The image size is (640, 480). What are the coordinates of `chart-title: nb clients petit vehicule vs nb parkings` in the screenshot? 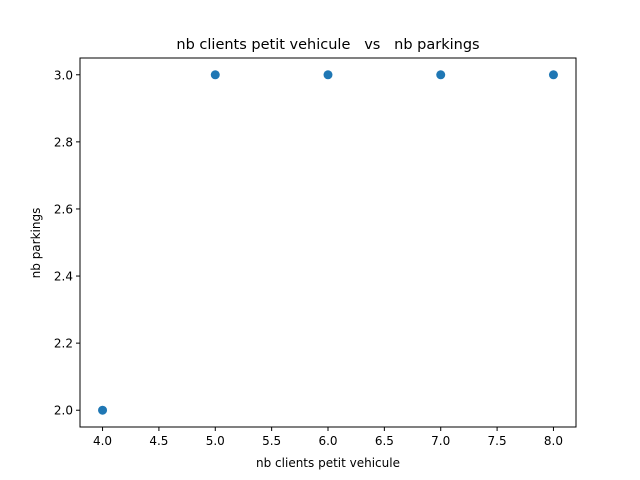 It's located at (327, 45).